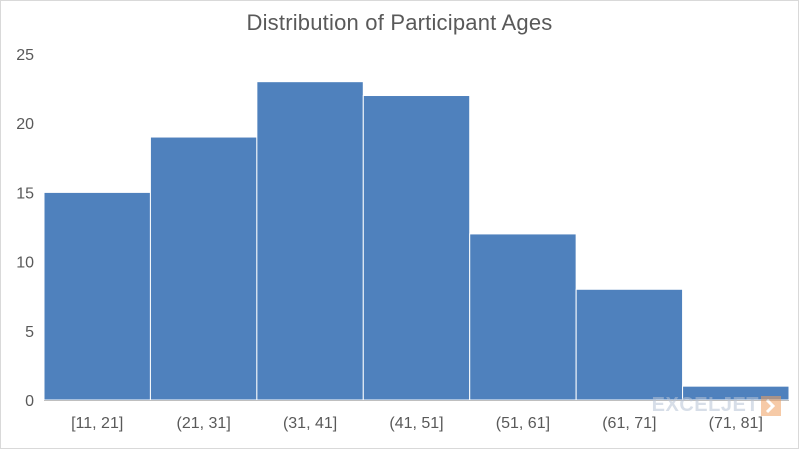 The width and height of the screenshot is (799, 449). I want to click on exceljet-logo-icon, so click(771, 405).